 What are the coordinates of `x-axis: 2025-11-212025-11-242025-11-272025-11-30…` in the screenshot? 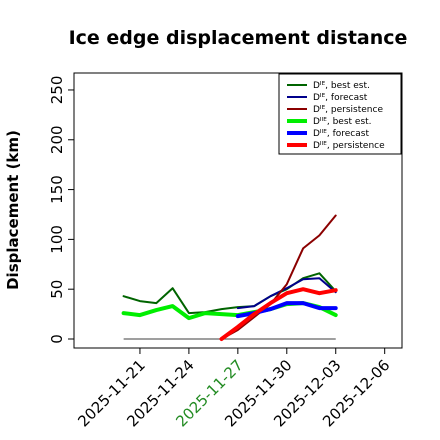 It's located at (234, 389).